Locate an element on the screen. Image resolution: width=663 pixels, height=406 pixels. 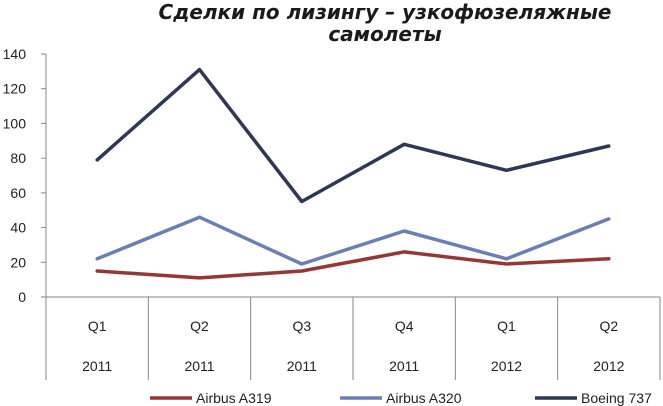
legend-label: Airbus A319 is located at coordinates (234, 398).